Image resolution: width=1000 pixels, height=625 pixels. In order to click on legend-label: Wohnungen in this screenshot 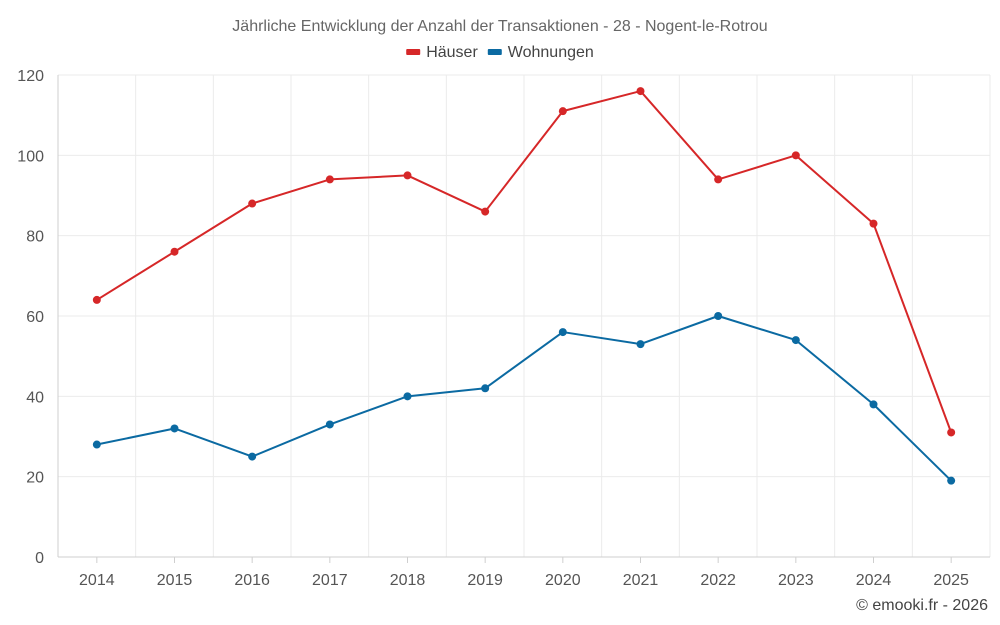, I will do `click(551, 52)`.